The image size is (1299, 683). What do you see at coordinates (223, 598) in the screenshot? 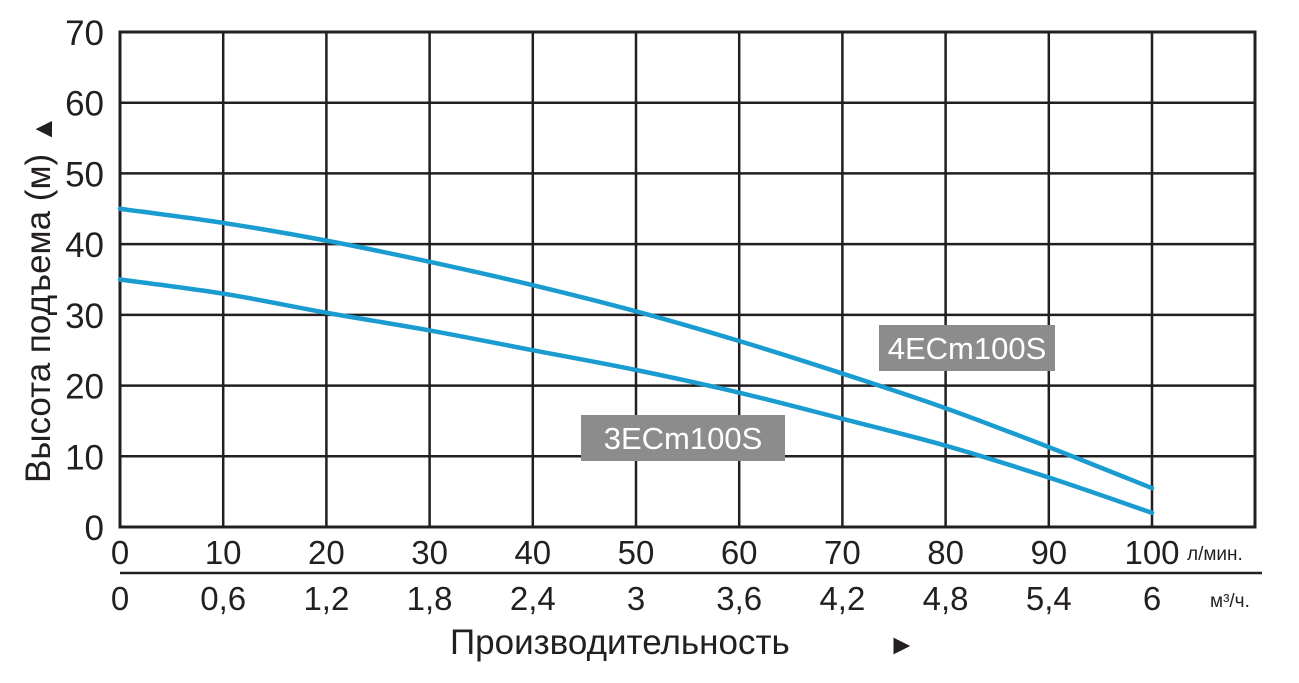
I see `x2-tick-label: 0,6` at bounding box center [223, 598].